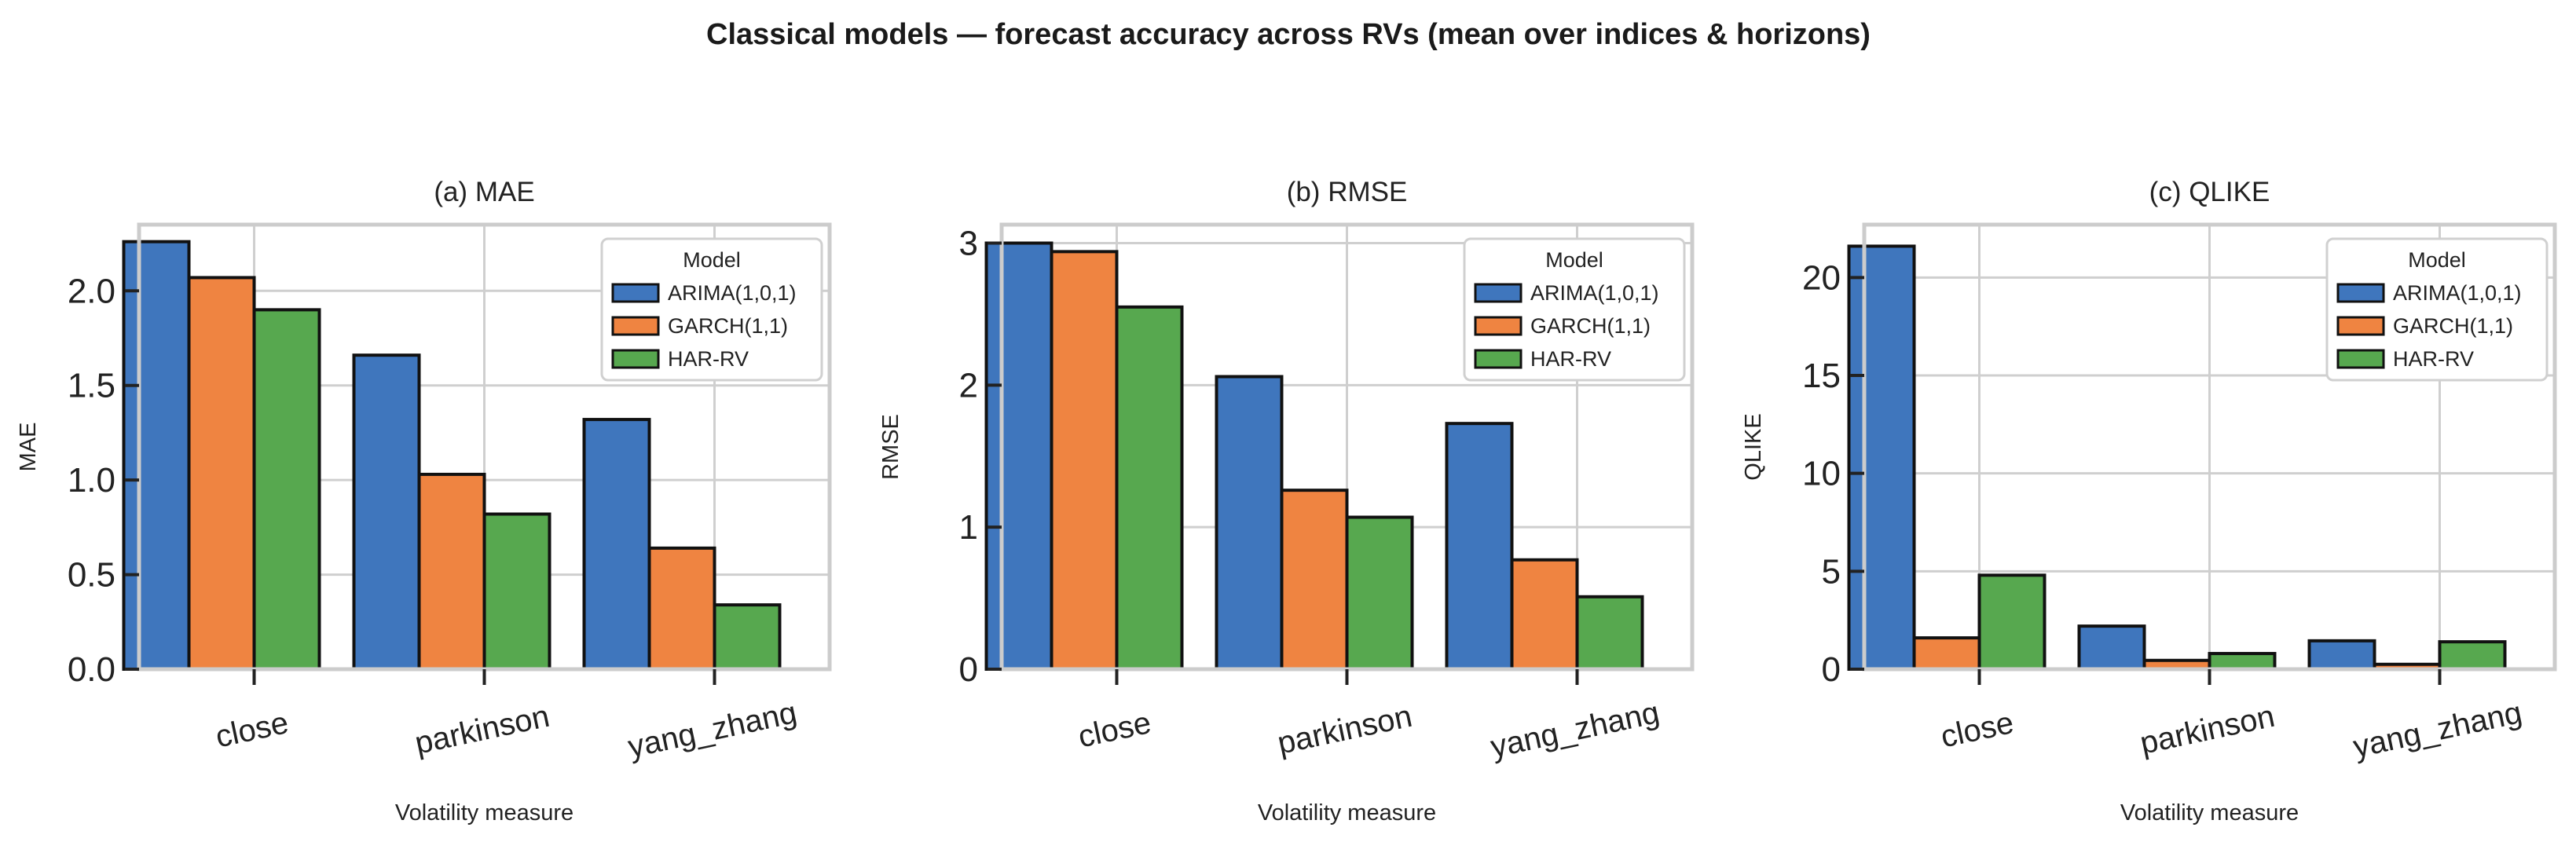  Describe the element at coordinates (2209, 192) in the screenshot. I see `panel-title: (c) QLIKE` at that location.